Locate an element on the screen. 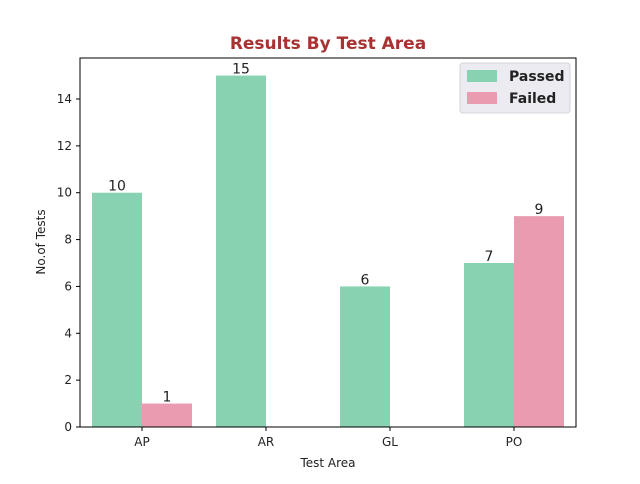 The width and height of the screenshot is (640, 484). bar-po-passed is located at coordinates (489, 345).